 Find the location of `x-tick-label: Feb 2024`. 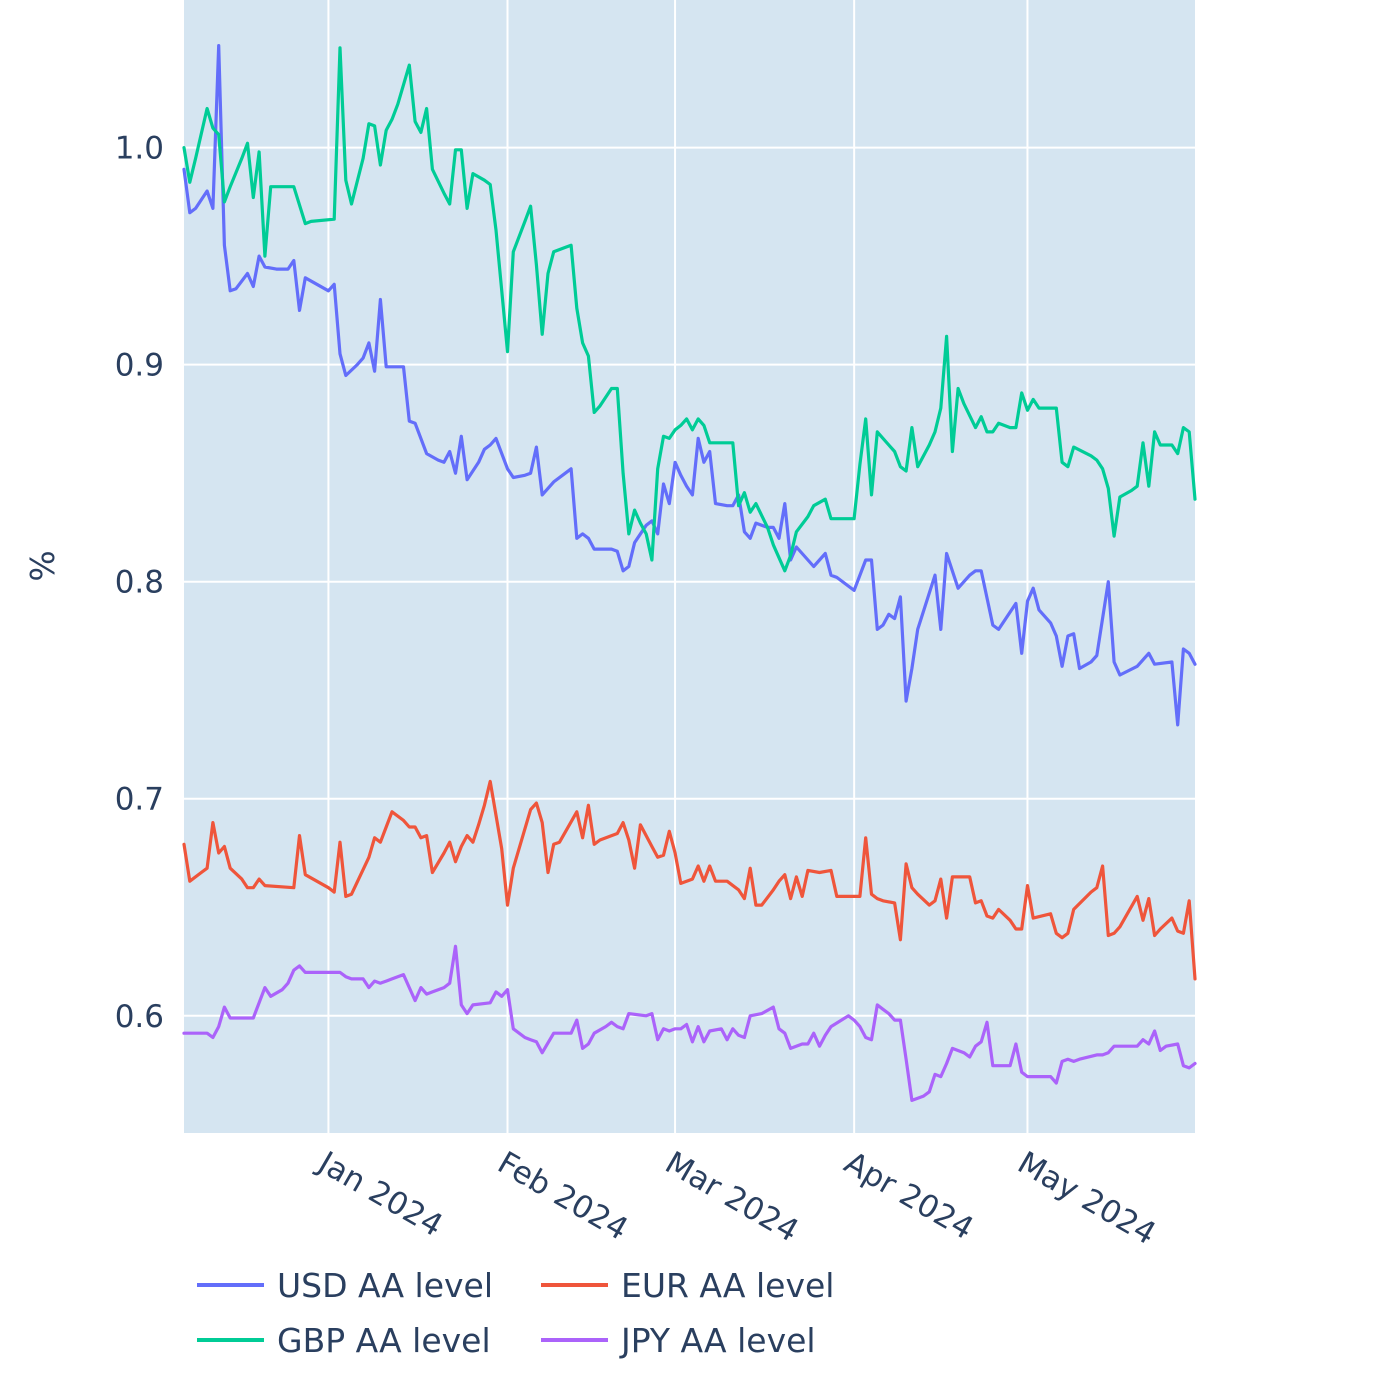

x-tick-label: Feb 2024 is located at coordinates (563, 1196).